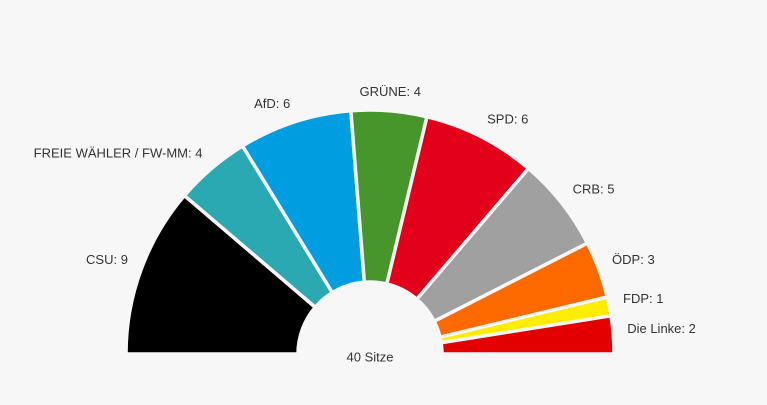 The height and width of the screenshot is (405, 767). I want to click on segment-label: FDP: 1, so click(643, 298).